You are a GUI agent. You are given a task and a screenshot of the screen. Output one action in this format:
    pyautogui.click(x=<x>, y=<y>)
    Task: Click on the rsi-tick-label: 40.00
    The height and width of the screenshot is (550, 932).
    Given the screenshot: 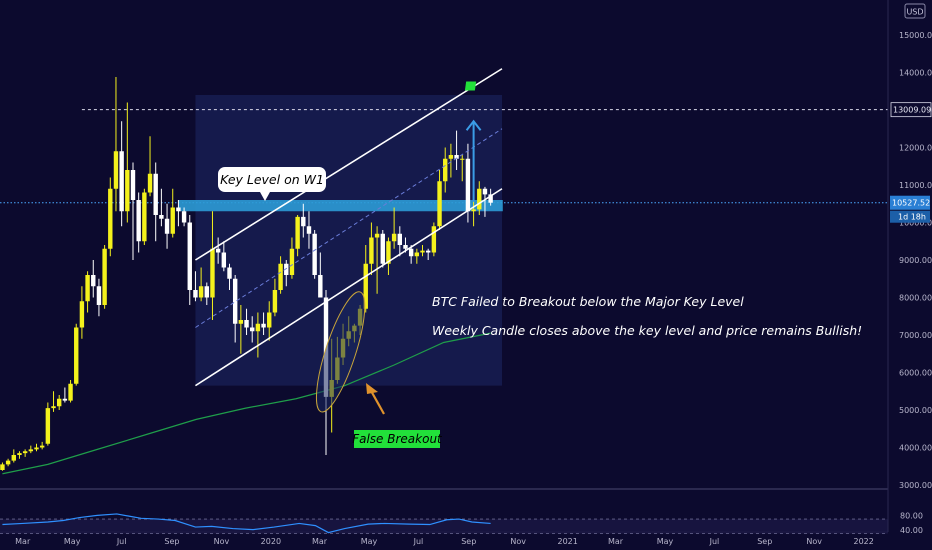 What is the action you would take?
    pyautogui.click(x=911, y=530)
    